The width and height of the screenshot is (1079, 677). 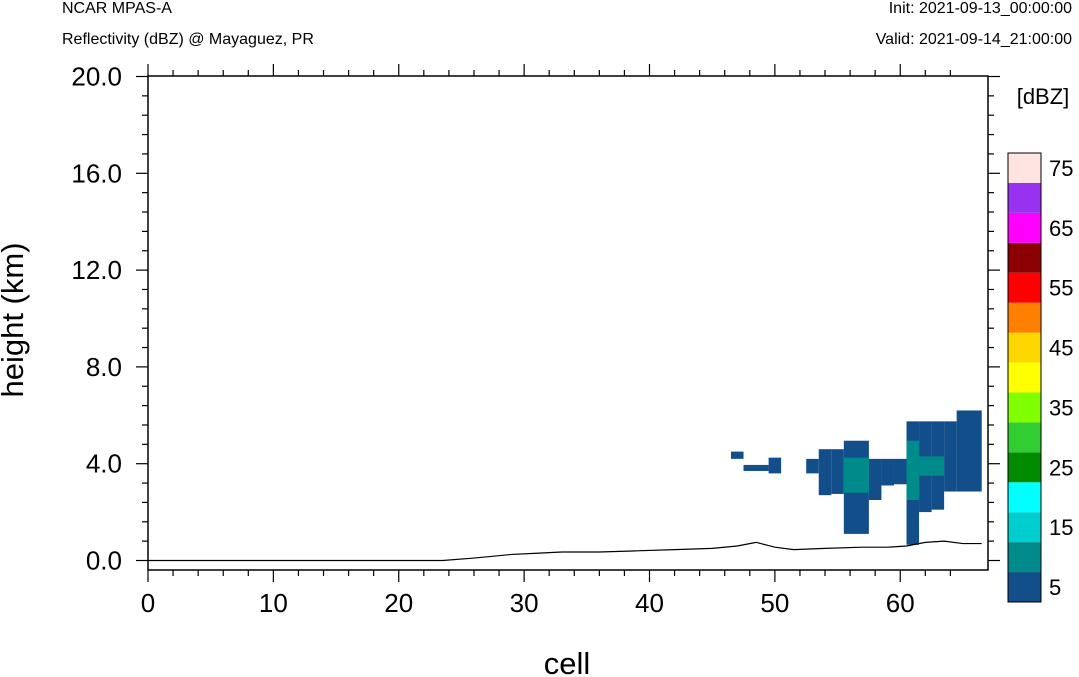 What do you see at coordinates (96, 270) in the screenshot?
I see `y-tick-label: 12.0` at bounding box center [96, 270].